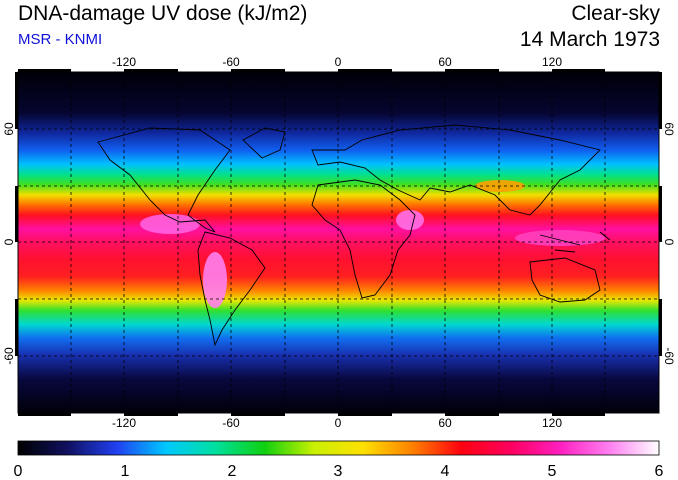  What do you see at coordinates (445, 62) in the screenshot?
I see `lon-tick-top: 60` at bounding box center [445, 62].